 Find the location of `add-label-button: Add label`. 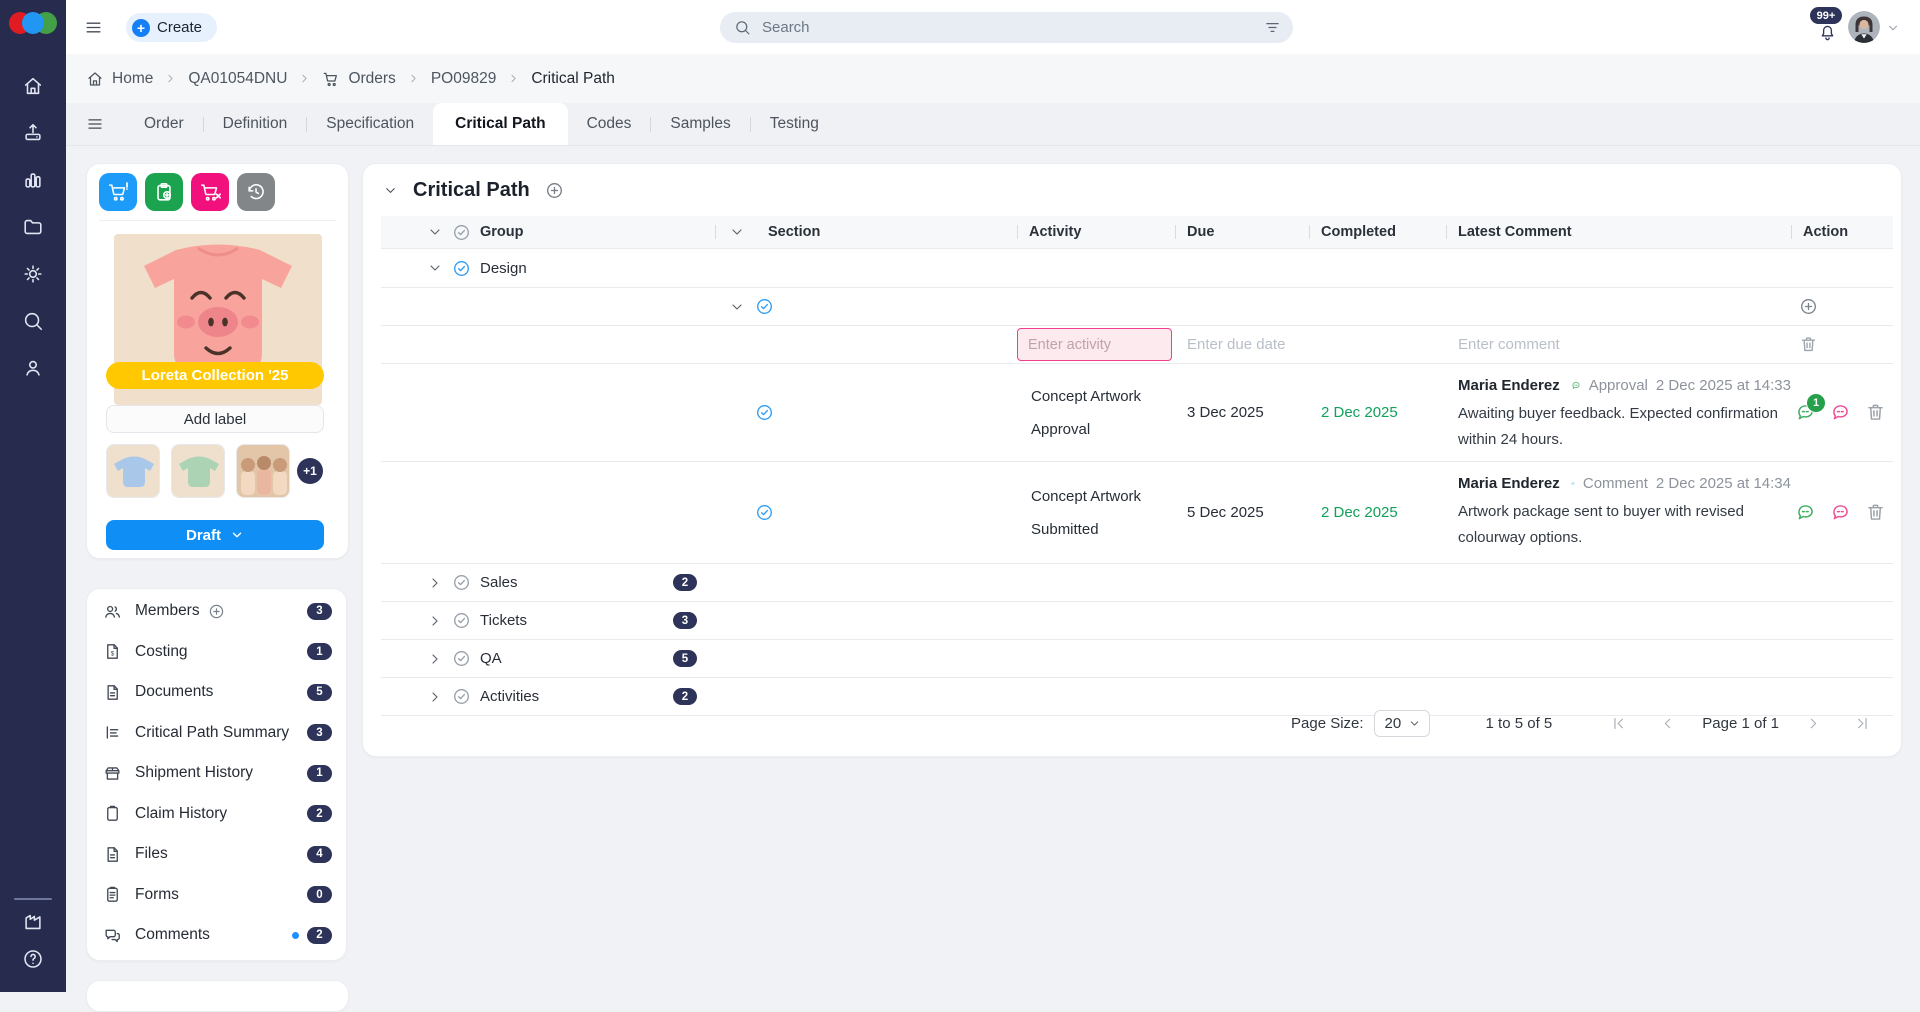

add-label-button: Add label is located at coordinates (215, 419).